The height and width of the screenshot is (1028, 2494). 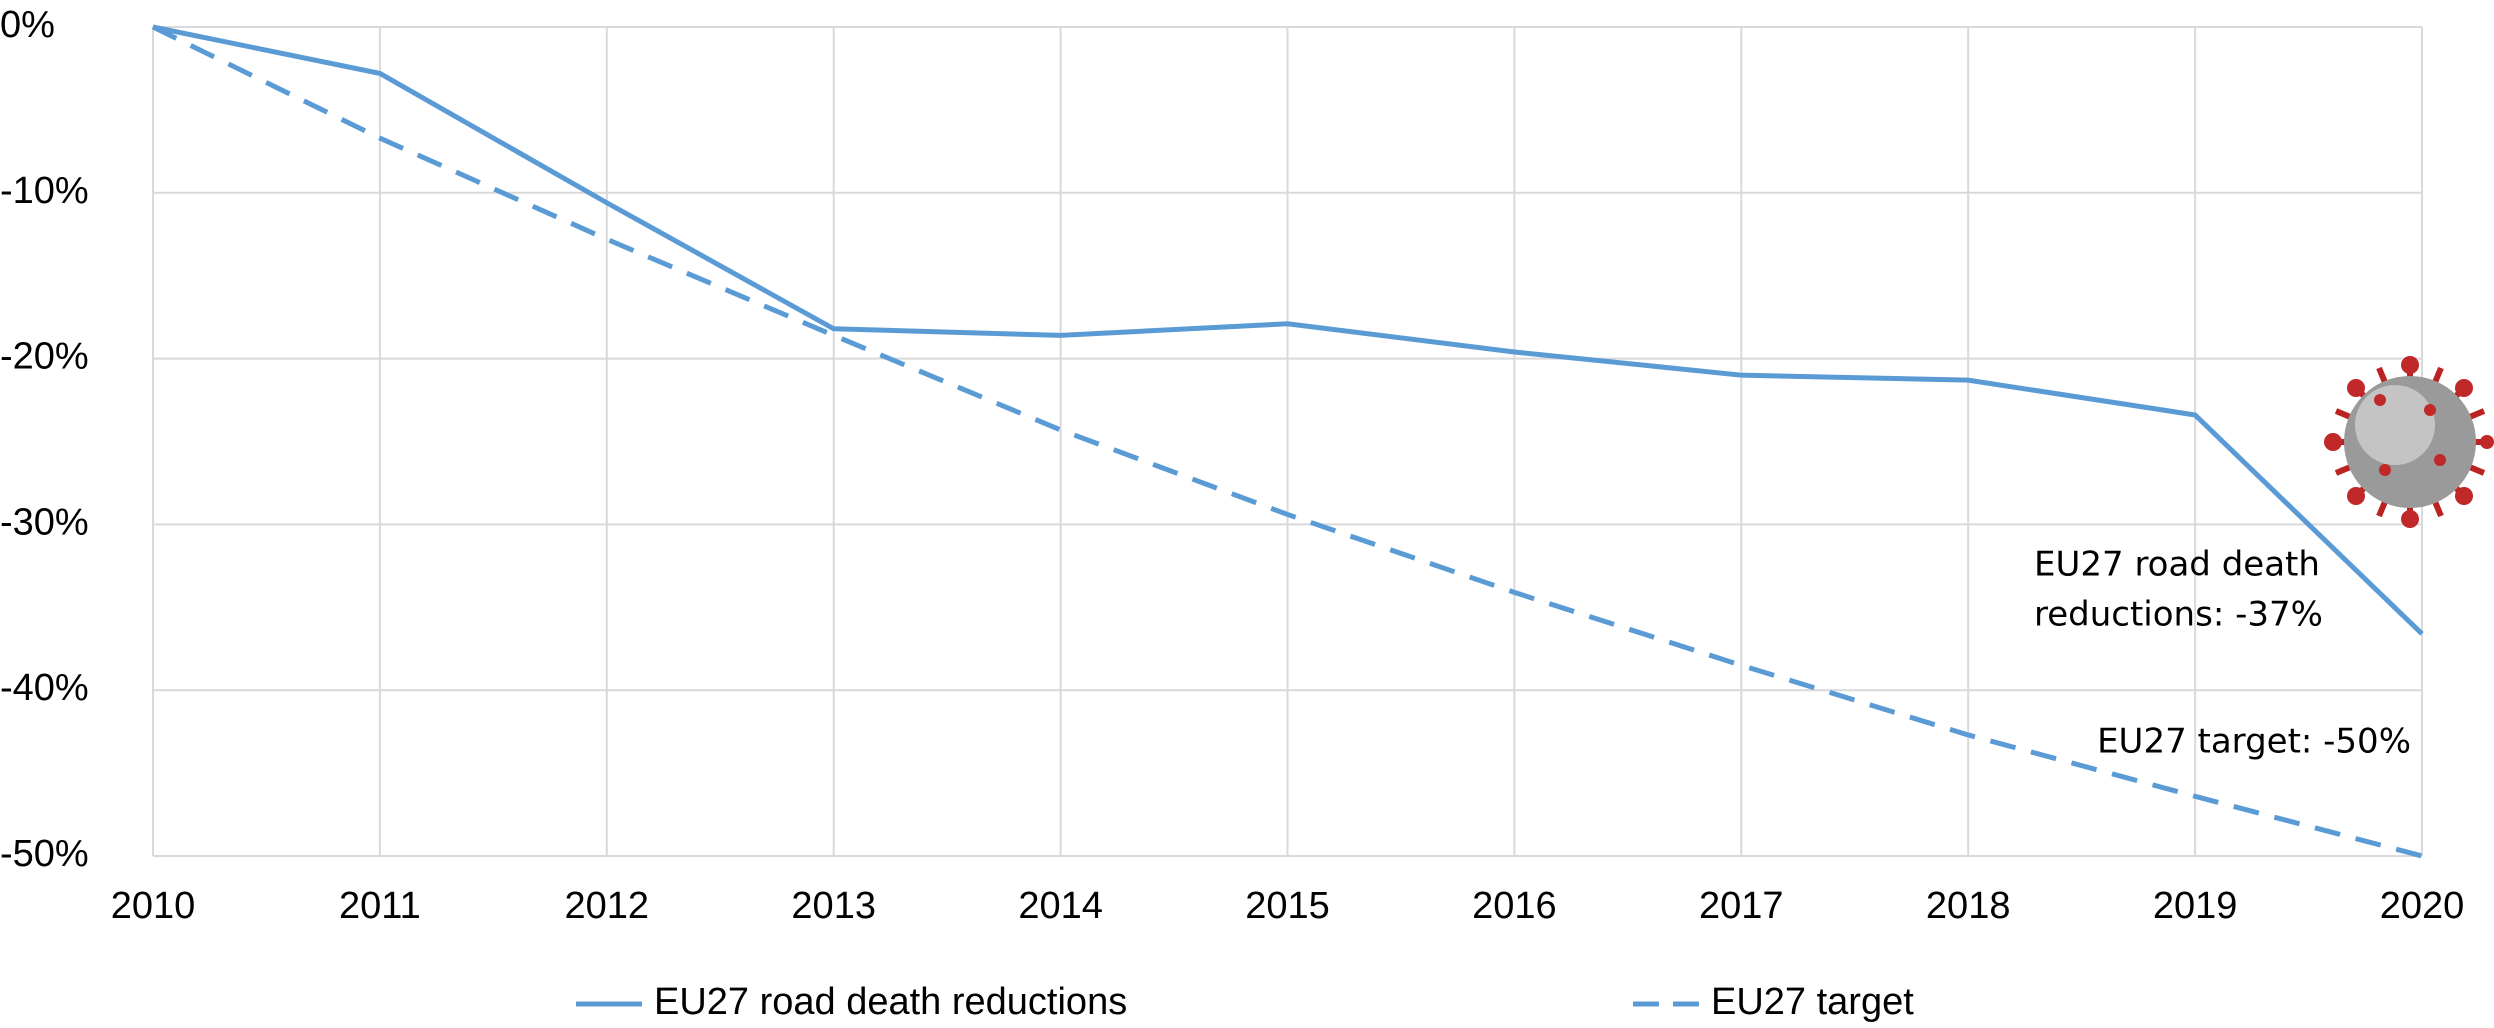 What do you see at coordinates (2178, 615) in the screenshot?
I see `annotation: reductions: -37%` at bounding box center [2178, 615].